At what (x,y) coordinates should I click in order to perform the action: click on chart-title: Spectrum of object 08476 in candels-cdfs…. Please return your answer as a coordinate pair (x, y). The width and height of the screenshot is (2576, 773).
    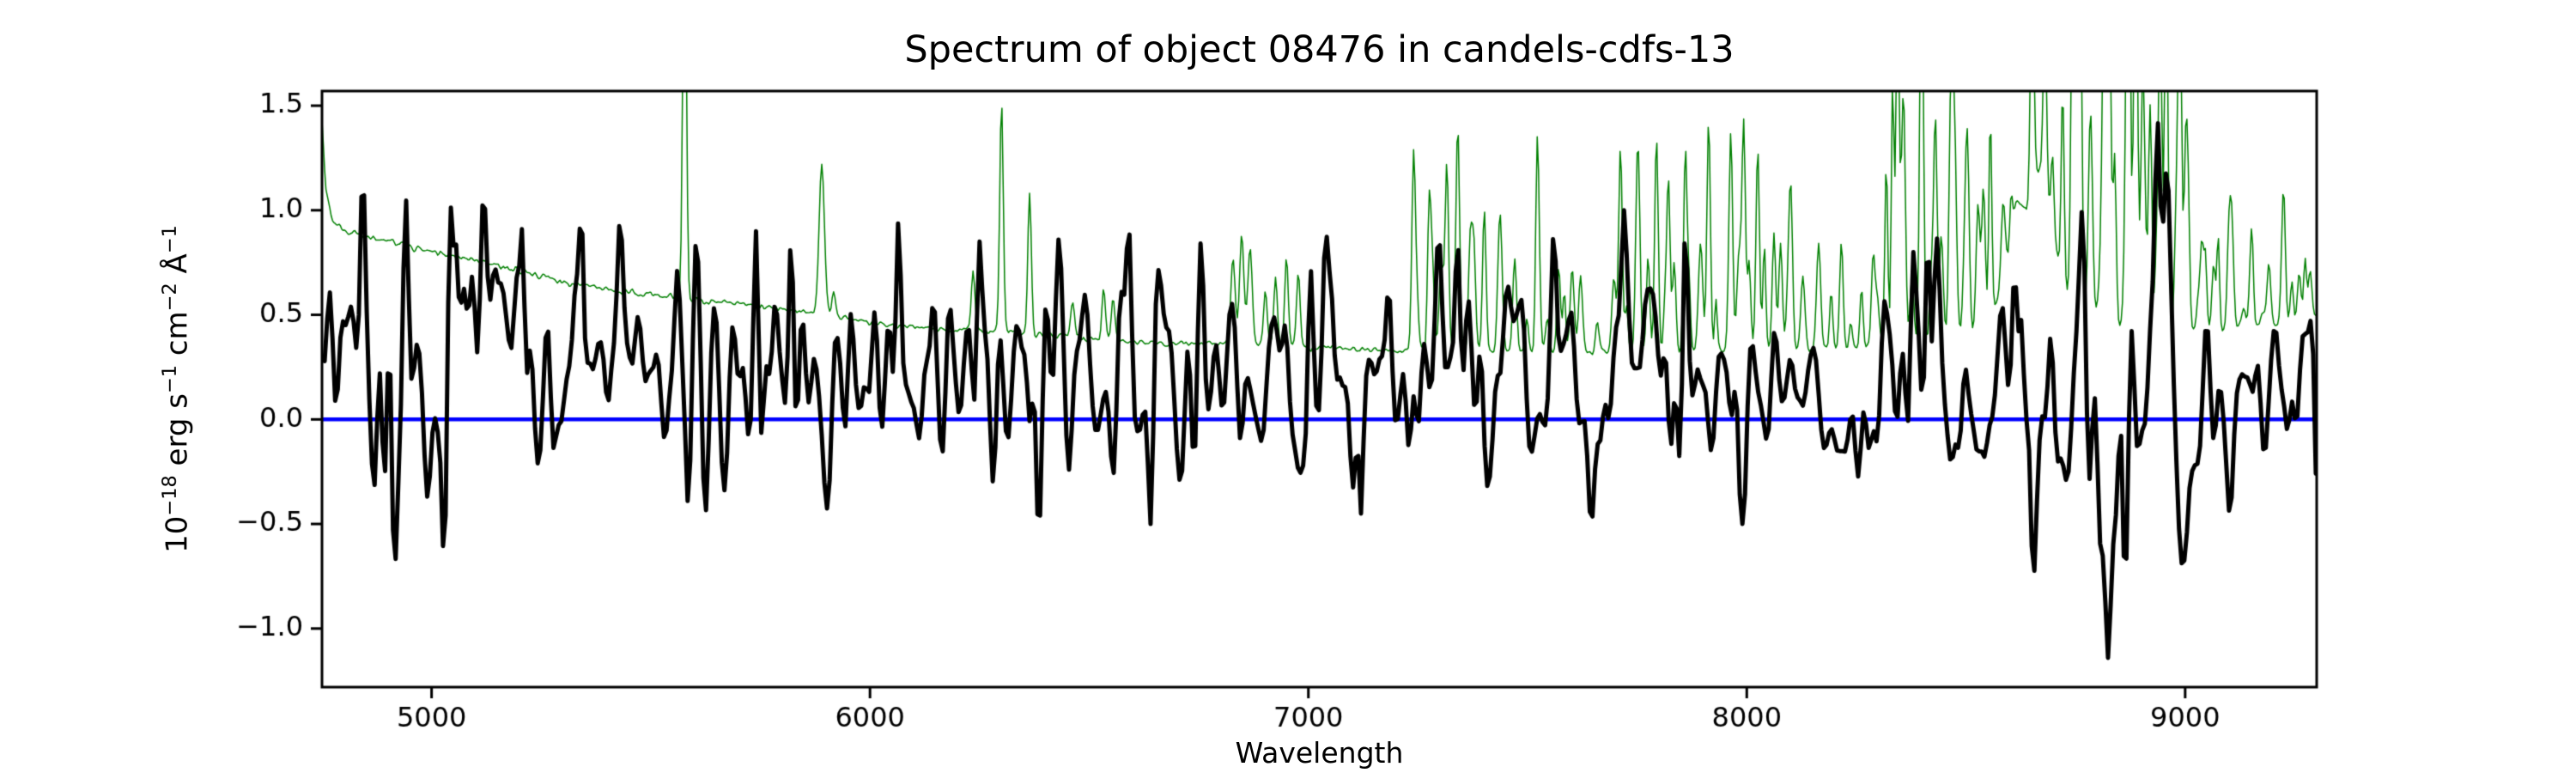
    Looking at the image, I should click on (1319, 49).